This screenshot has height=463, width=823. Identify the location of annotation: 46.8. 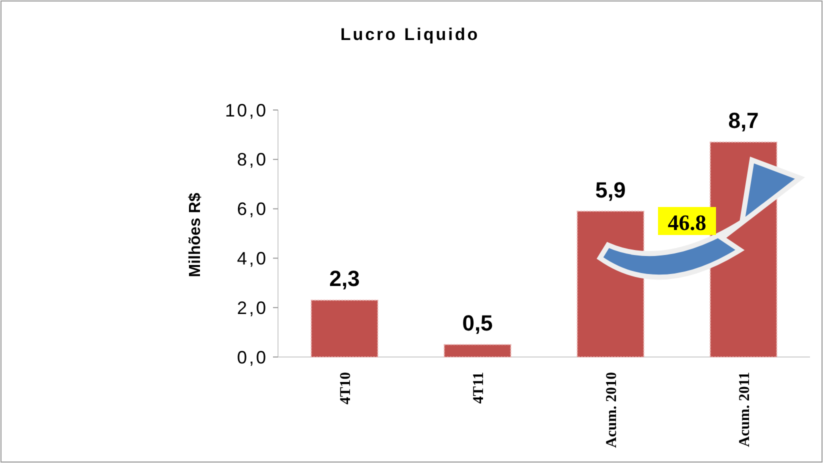
(687, 222).